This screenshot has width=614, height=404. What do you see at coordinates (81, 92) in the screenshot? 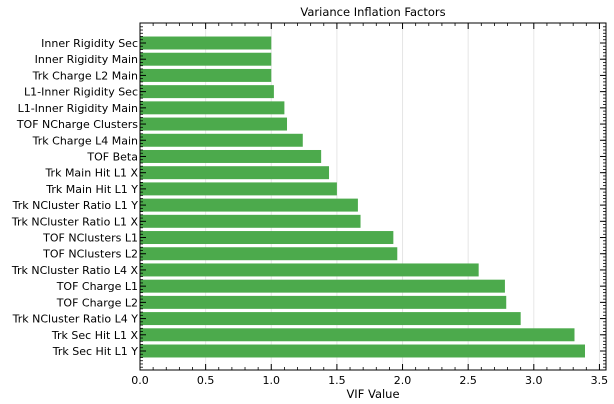
I see `y-tick-label: L1-Inner Rigidity Sec` at bounding box center [81, 92].